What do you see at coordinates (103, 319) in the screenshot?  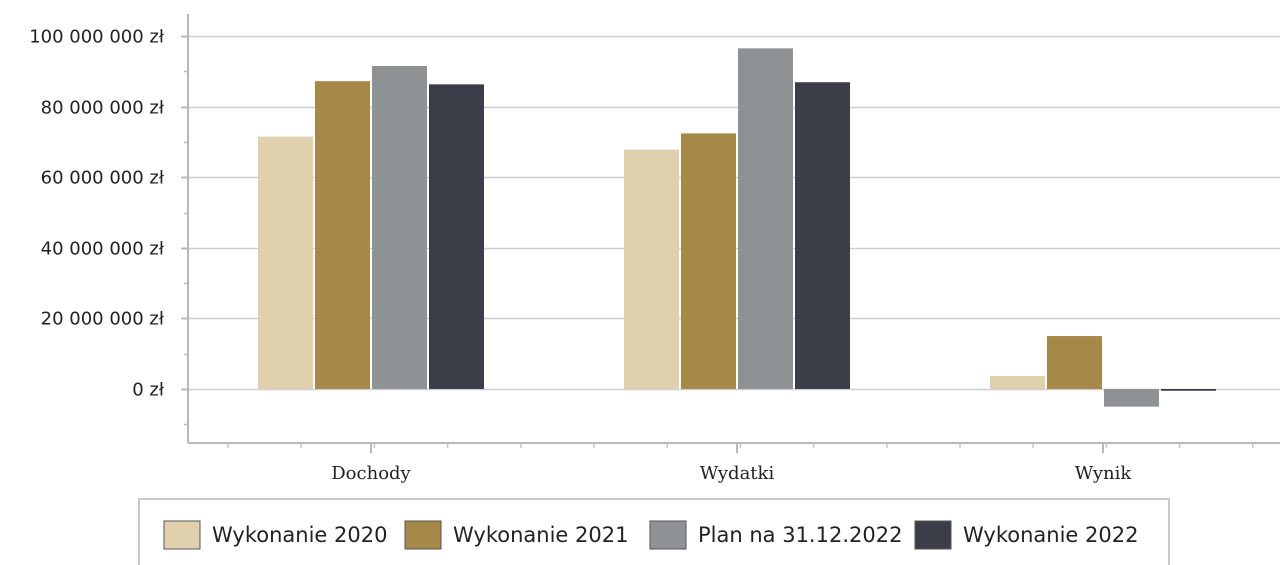 I see `y-tick-label: 20 000 000 zł` at bounding box center [103, 319].